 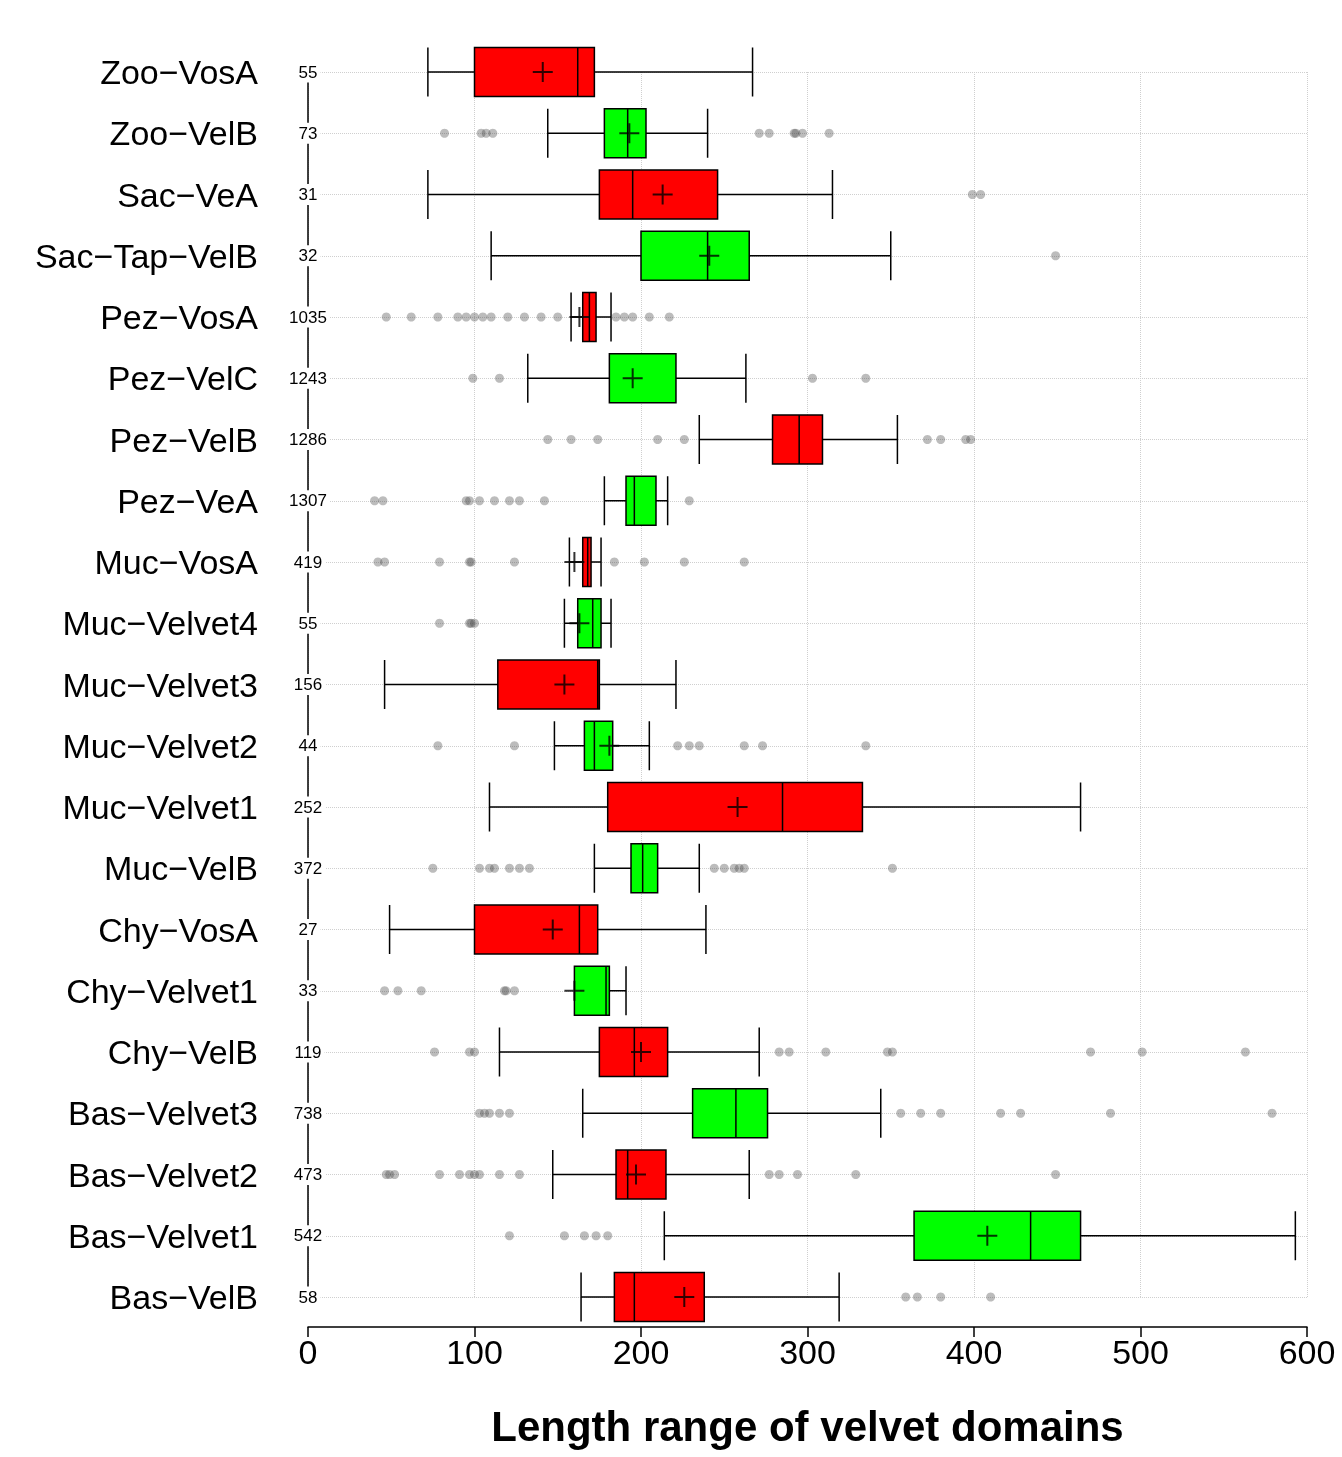 I want to click on y-tick-label: Pez−VosA, so click(x=179, y=317).